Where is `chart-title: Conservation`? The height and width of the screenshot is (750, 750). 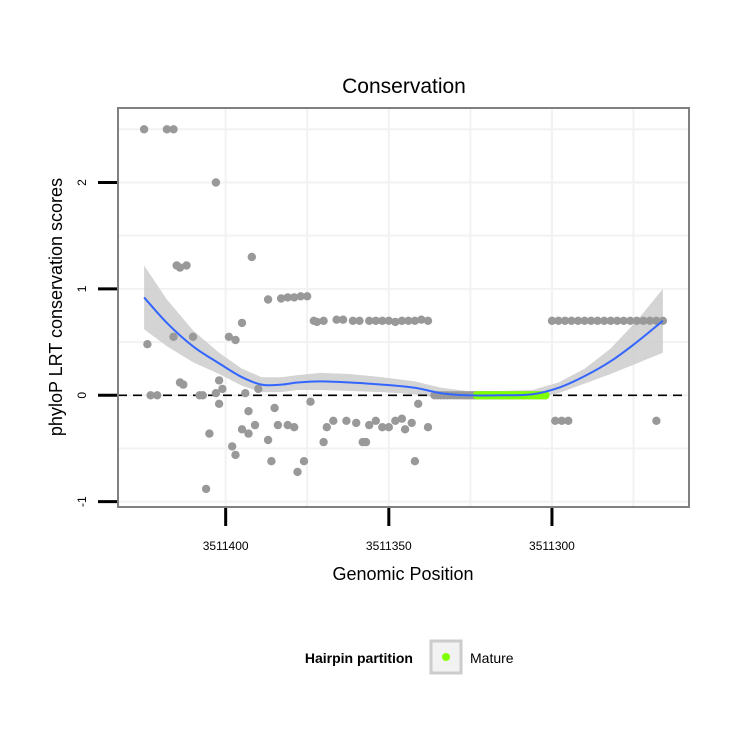 chart-title: Conservation is located at coordinates (404, 86).